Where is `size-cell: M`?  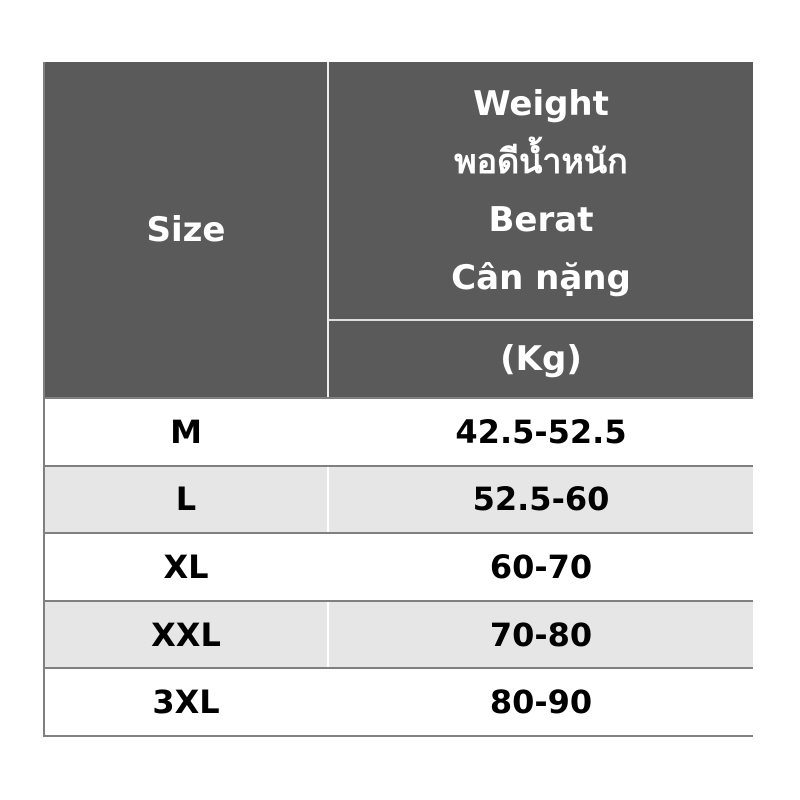
size-cell: M is located at coordinates (187, 432).